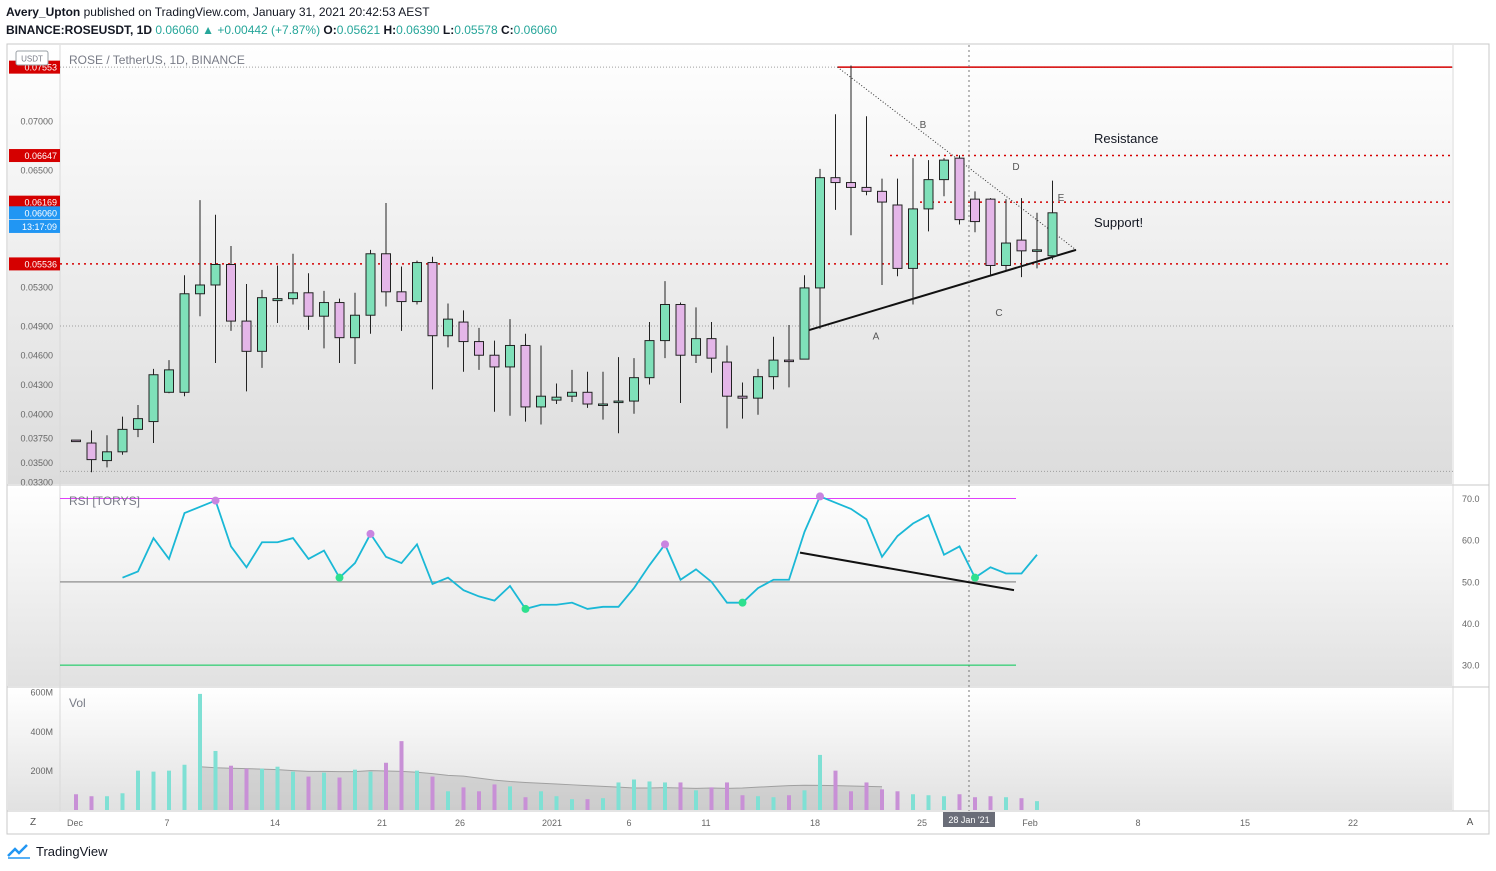 The width and height of the screenshot is (1496, 871). Describe the element at coordinates (40, 156) in the screenshot. I see `price-label: 0.06647` at that location.